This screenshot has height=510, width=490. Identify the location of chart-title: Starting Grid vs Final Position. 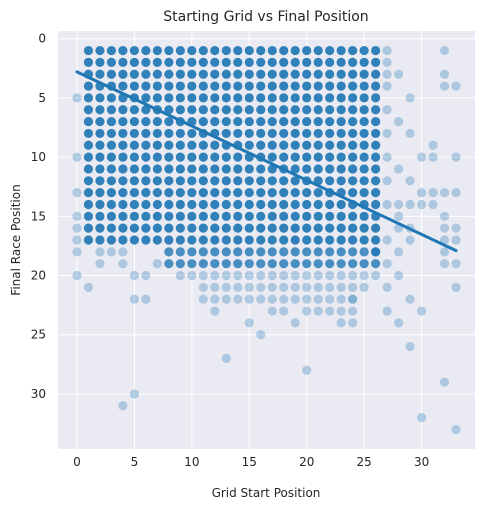
(265, 17).